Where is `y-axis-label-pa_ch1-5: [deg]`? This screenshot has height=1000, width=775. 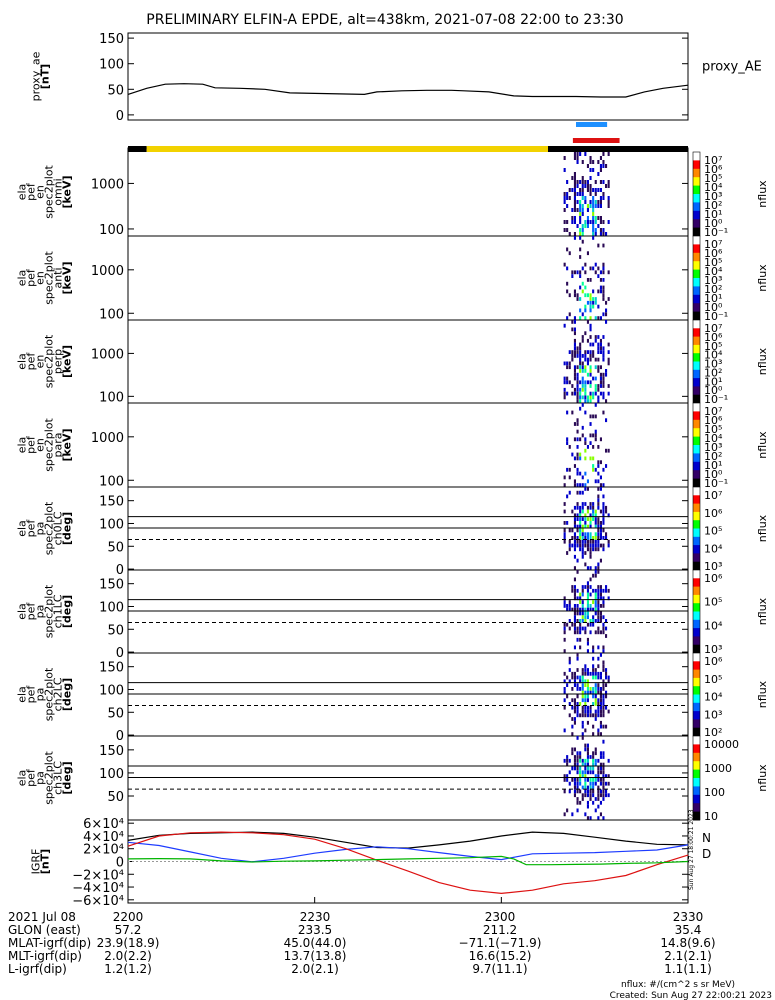 y-axis-label-pa_ch1-5: [deg] is located at coordinates (67, 611).